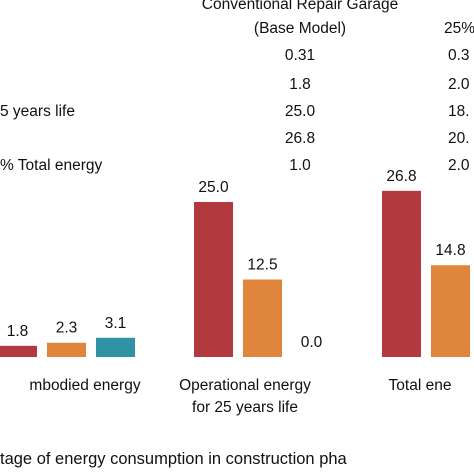  What do you see at coordinates (116, 323) in the screenshot?
I see `bar-value-label: 3.1` at bounding box center [116, 323].